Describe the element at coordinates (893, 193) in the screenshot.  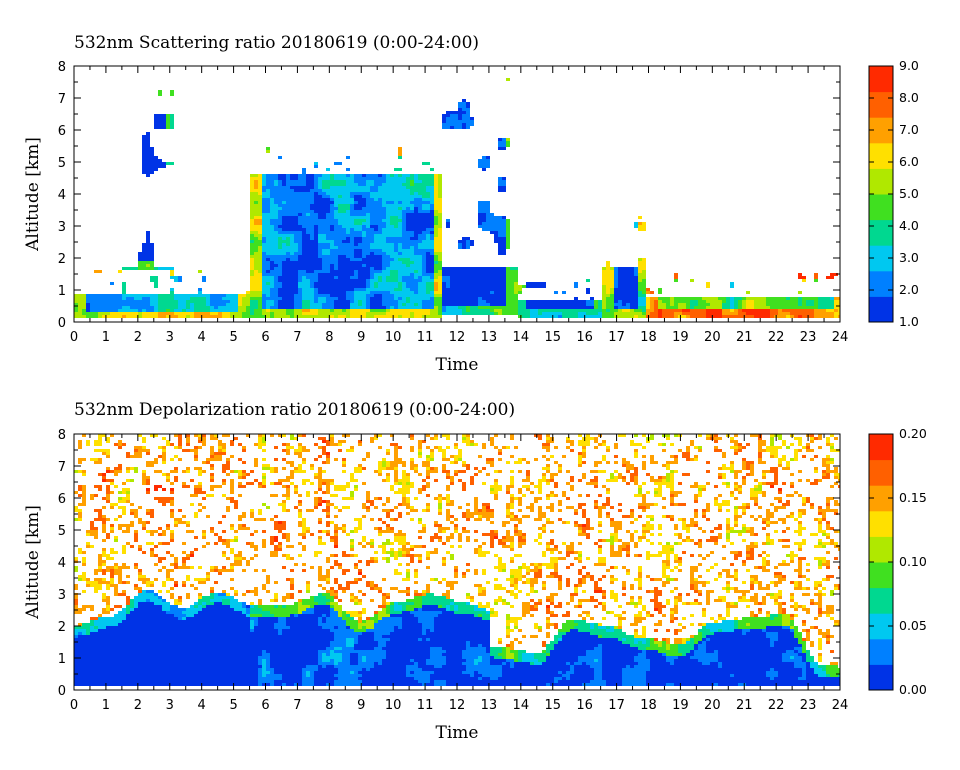
I see `colorbar: 1.0 2.0 3.0 4.0 5.0 6.0 7.0 8.0 9.0` at that location.